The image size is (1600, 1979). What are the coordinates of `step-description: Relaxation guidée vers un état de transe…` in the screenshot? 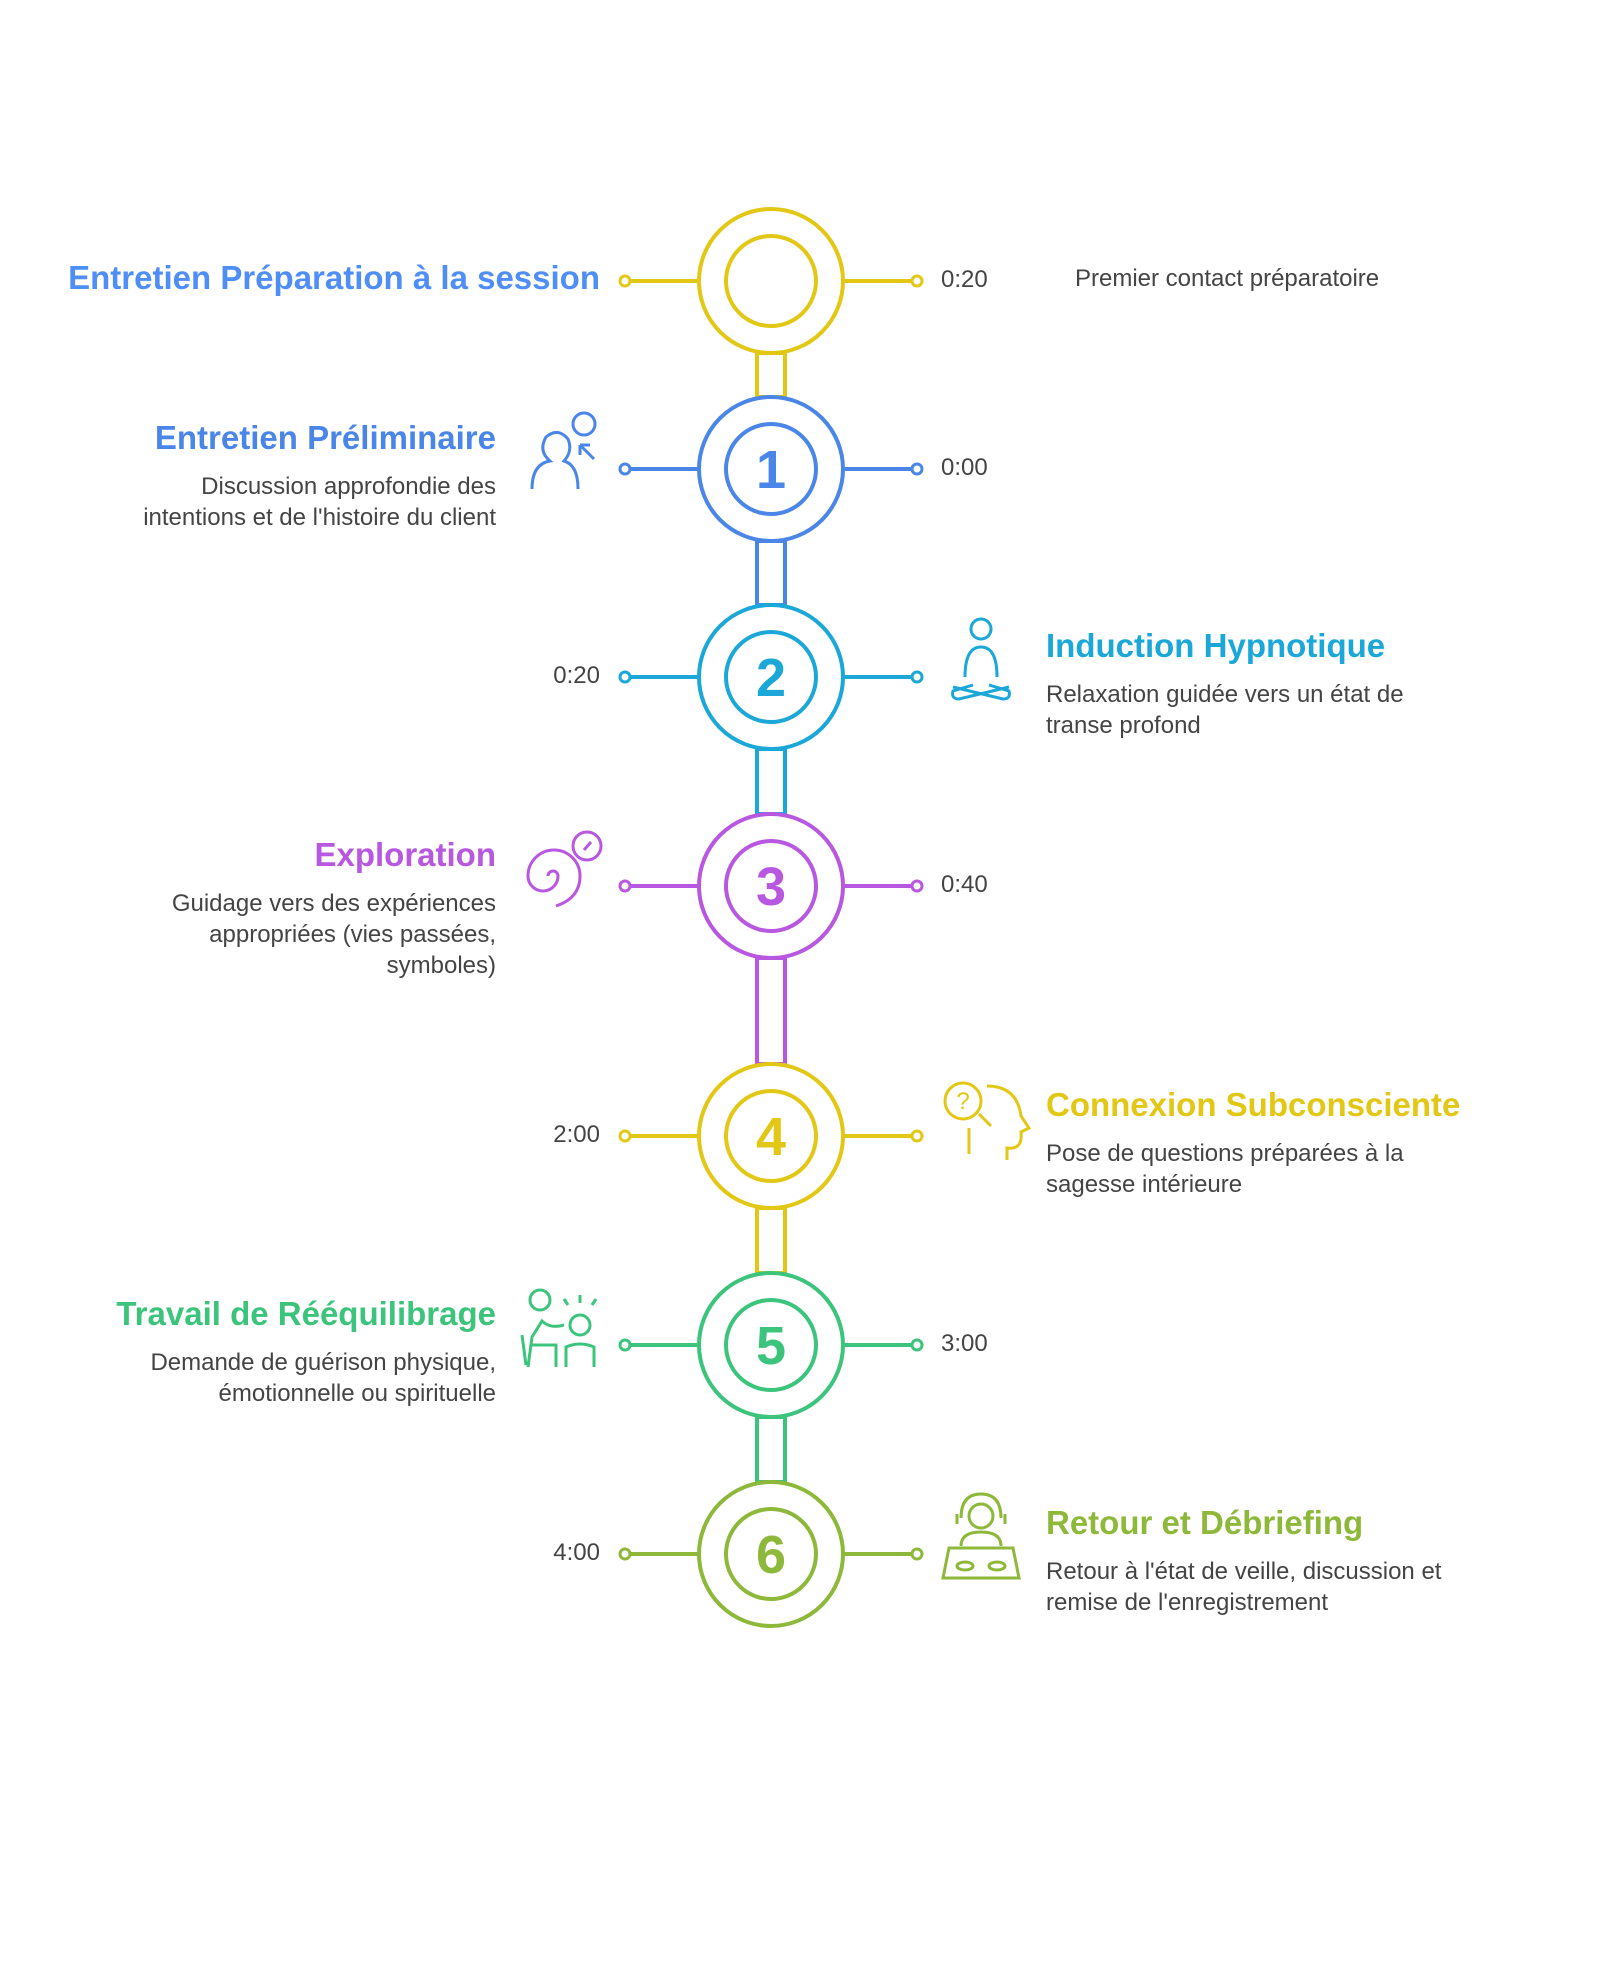 It's located at (1225, 710).